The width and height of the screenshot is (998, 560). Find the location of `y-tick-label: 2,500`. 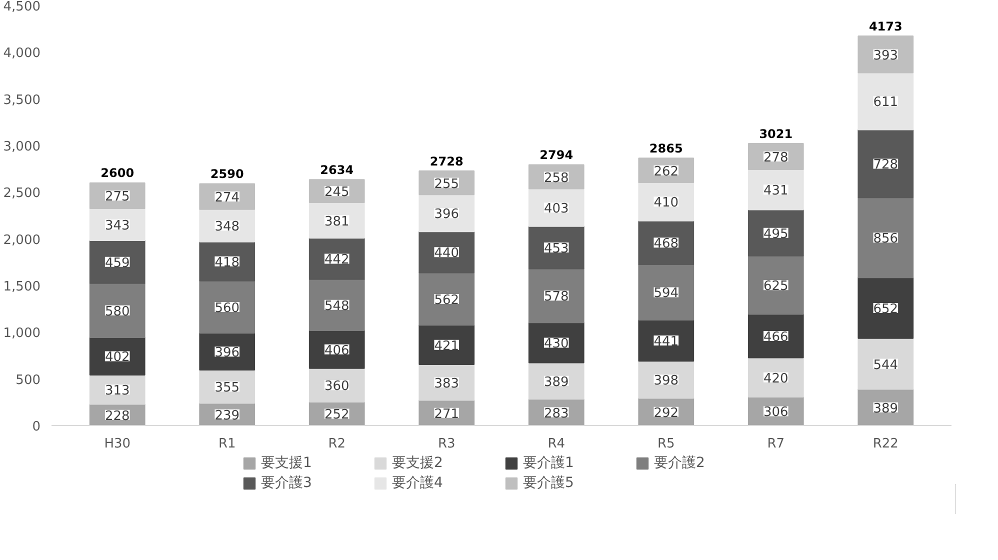

y-tick-label: 2,500 is located at coordinates (21, 194).